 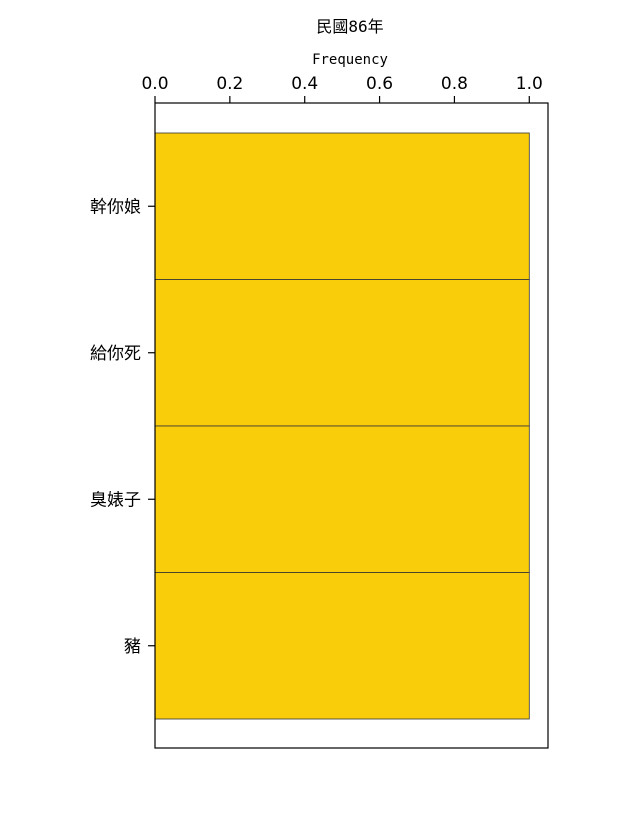 What do you see at coordinates (529, 84) in the screenshot?
I see `x-tick-label-5: 1.0` at bounding box center [529, 84].